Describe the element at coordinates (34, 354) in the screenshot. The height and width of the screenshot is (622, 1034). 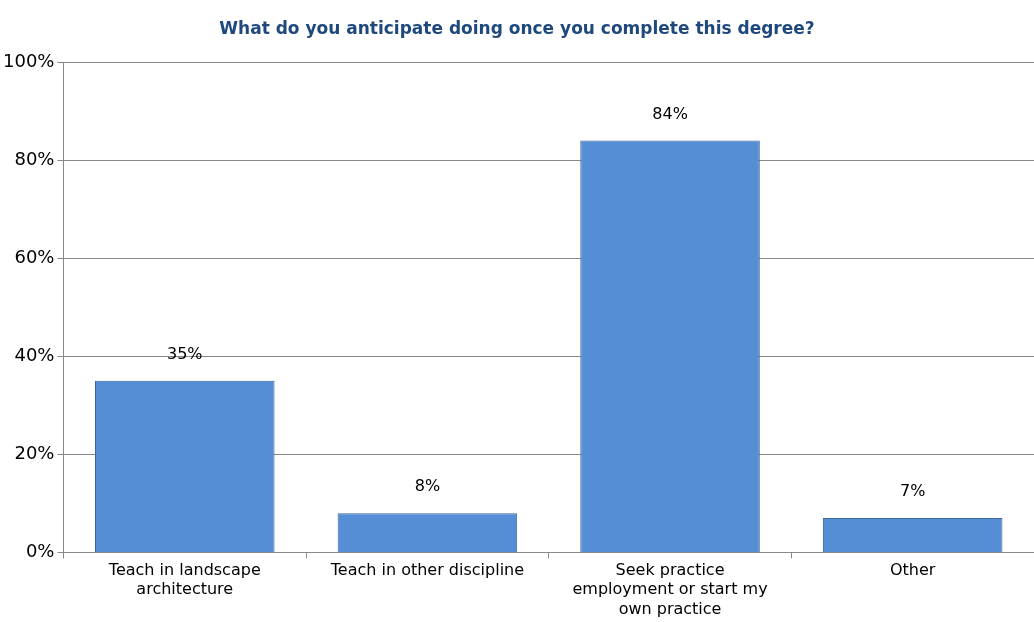
I see `y-tick-label: 40%` at that location.